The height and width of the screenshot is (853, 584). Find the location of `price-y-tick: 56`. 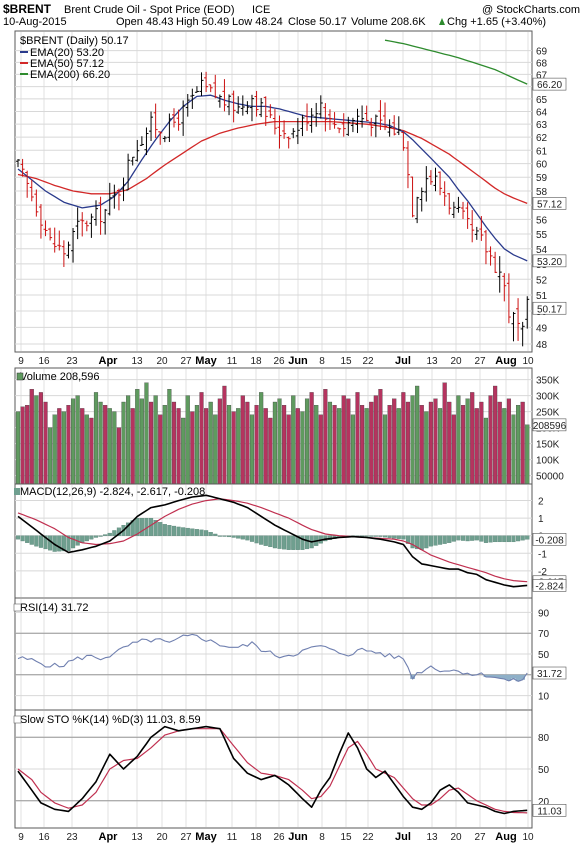

price-y-tick: 56 is located at coordinates (542, 220).